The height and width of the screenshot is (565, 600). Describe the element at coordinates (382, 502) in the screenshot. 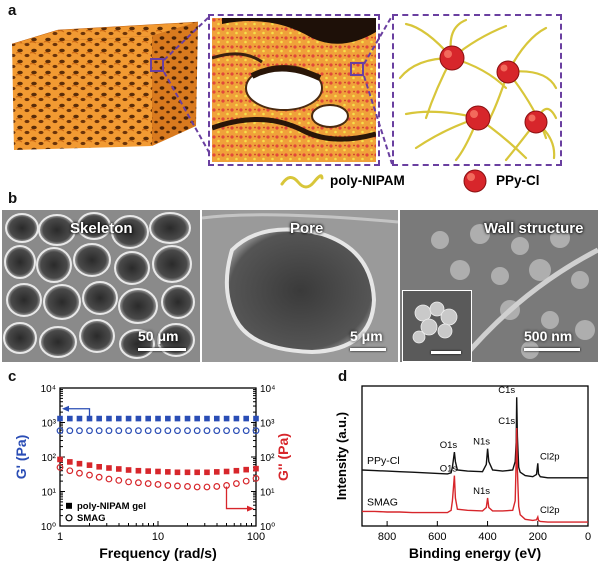

I see `series-label: SMAG` at that location.